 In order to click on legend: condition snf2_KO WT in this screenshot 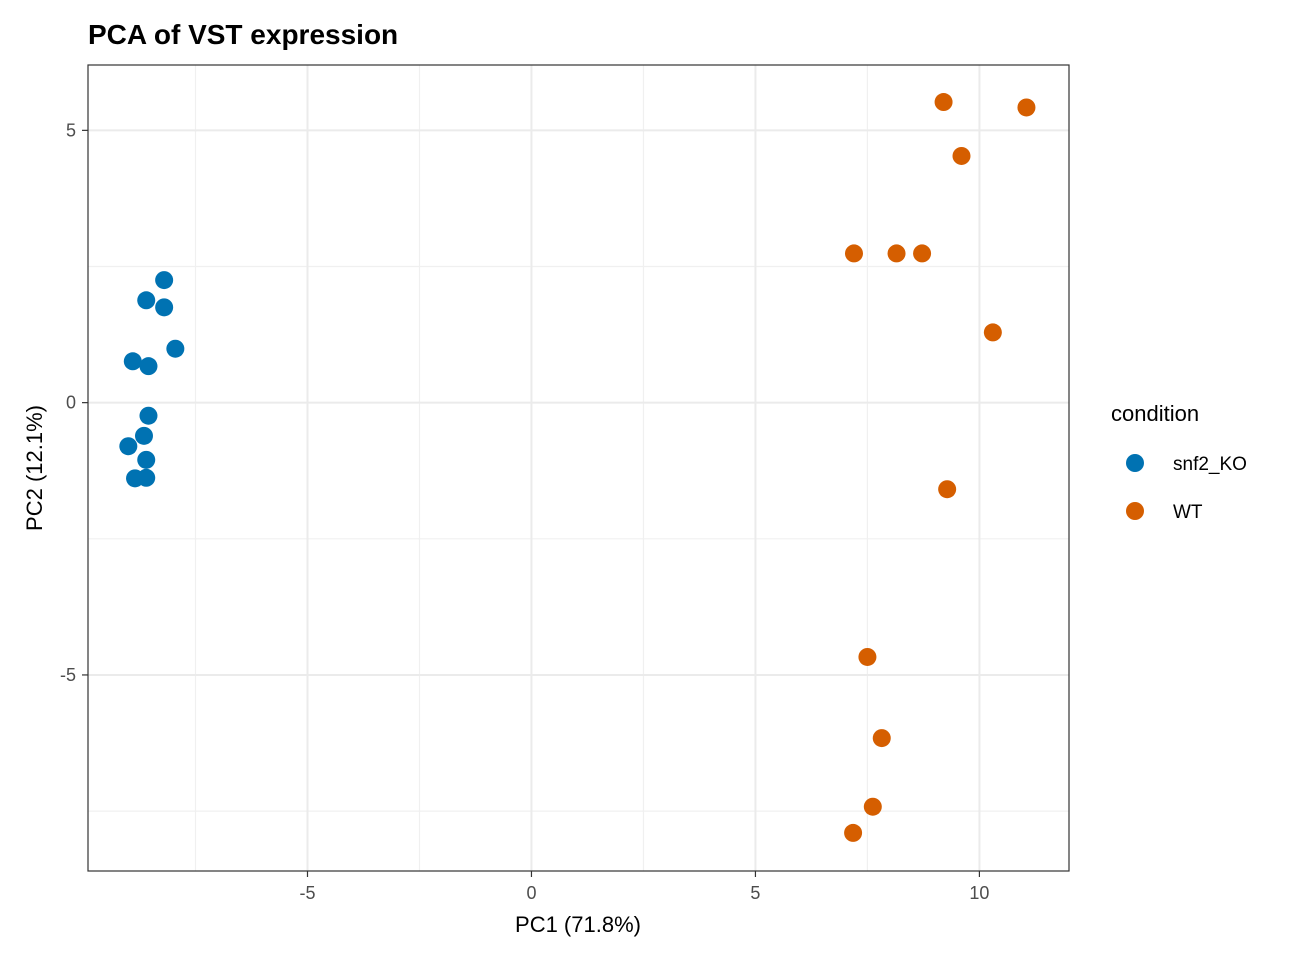, I will do `click(1179, 462)`.